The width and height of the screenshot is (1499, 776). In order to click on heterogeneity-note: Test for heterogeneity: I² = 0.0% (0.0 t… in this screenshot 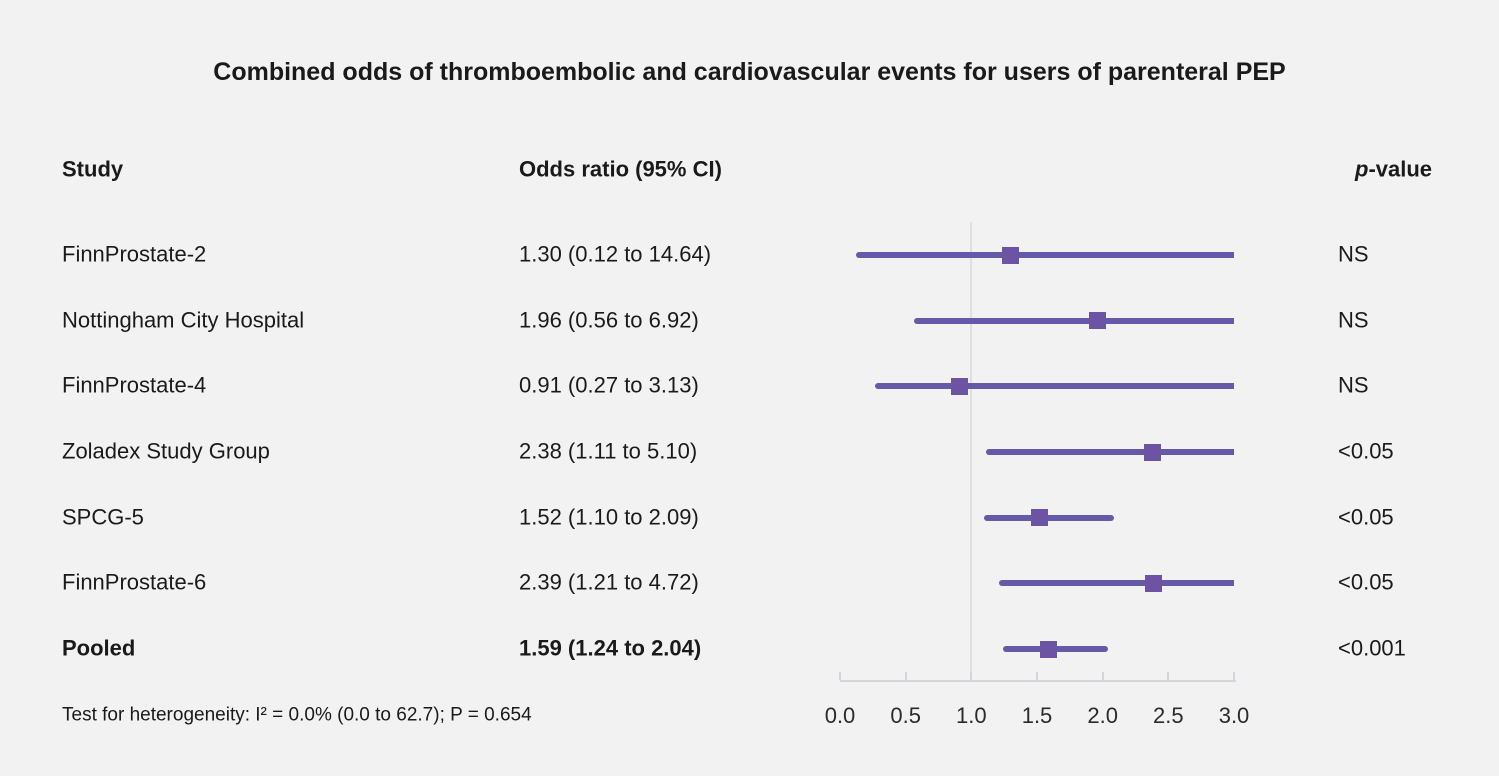, I will do `click(297, 715)`.